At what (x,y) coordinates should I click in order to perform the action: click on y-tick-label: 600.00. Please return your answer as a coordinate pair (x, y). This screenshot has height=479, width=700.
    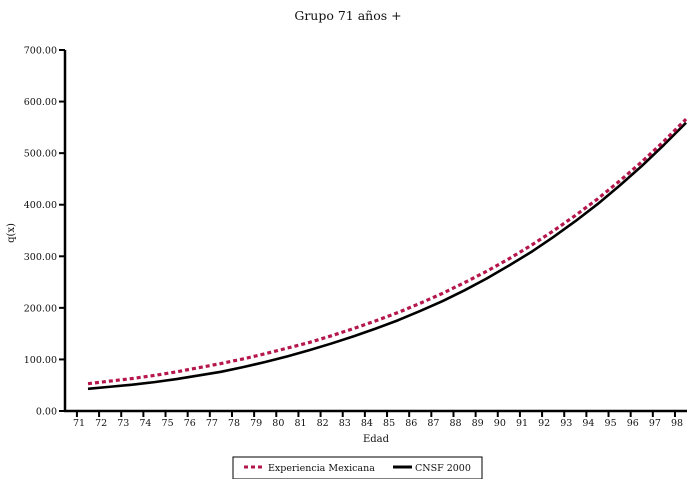
    Looking at the image, I should click on (40, 102).